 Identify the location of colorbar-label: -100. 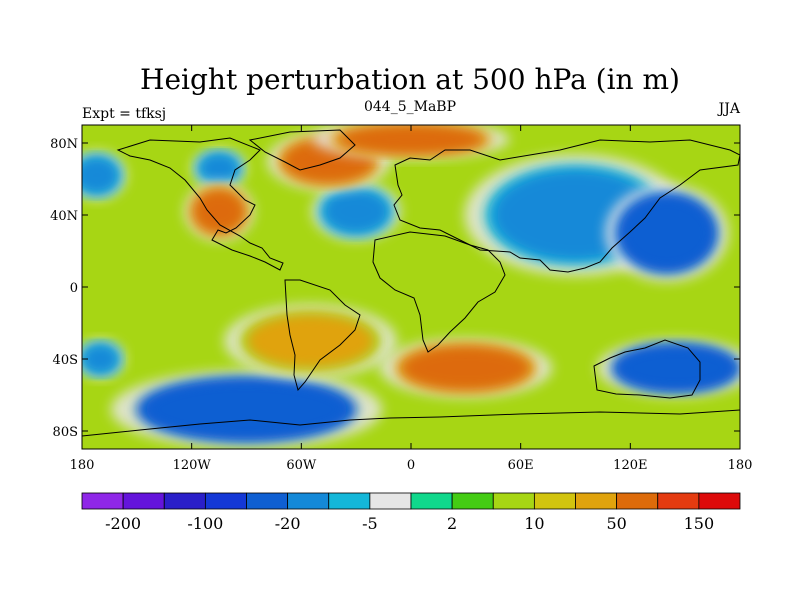
(205, 523).